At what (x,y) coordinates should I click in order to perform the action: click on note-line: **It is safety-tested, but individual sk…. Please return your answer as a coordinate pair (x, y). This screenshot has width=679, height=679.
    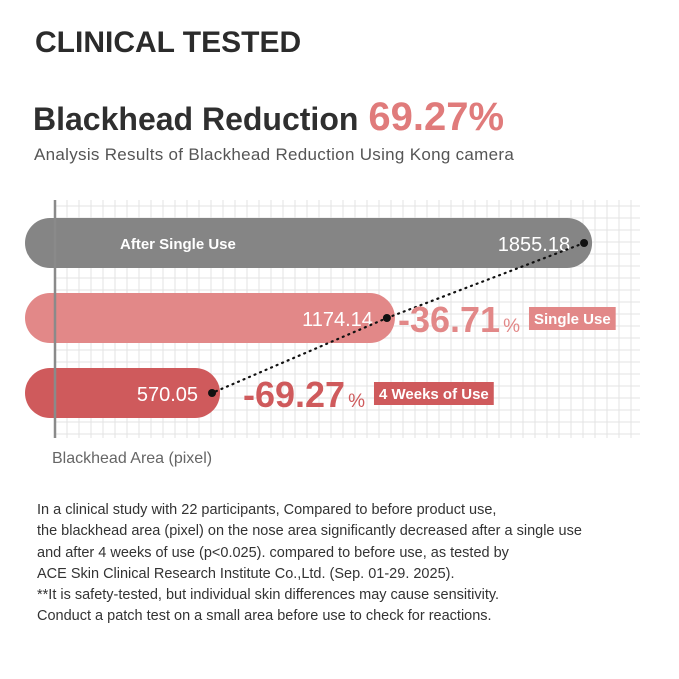
    Looking at the image, I should click on (268, 595).